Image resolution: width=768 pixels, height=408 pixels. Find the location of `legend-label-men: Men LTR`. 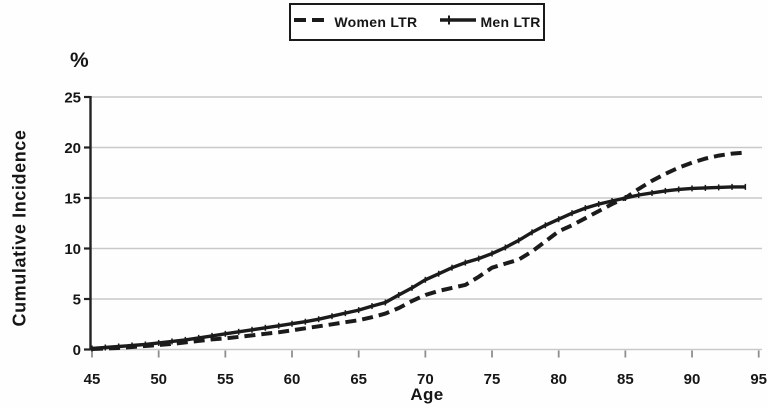

legend-label-men: Men LTR is located at coordinates (510, 22).